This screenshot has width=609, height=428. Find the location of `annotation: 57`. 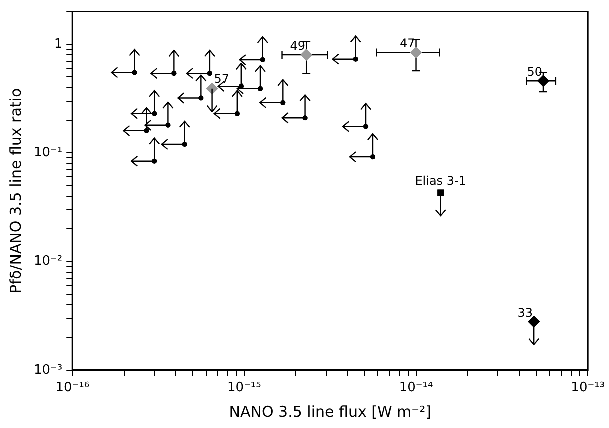

annotation: 57 is located at coordinates (222, 79).